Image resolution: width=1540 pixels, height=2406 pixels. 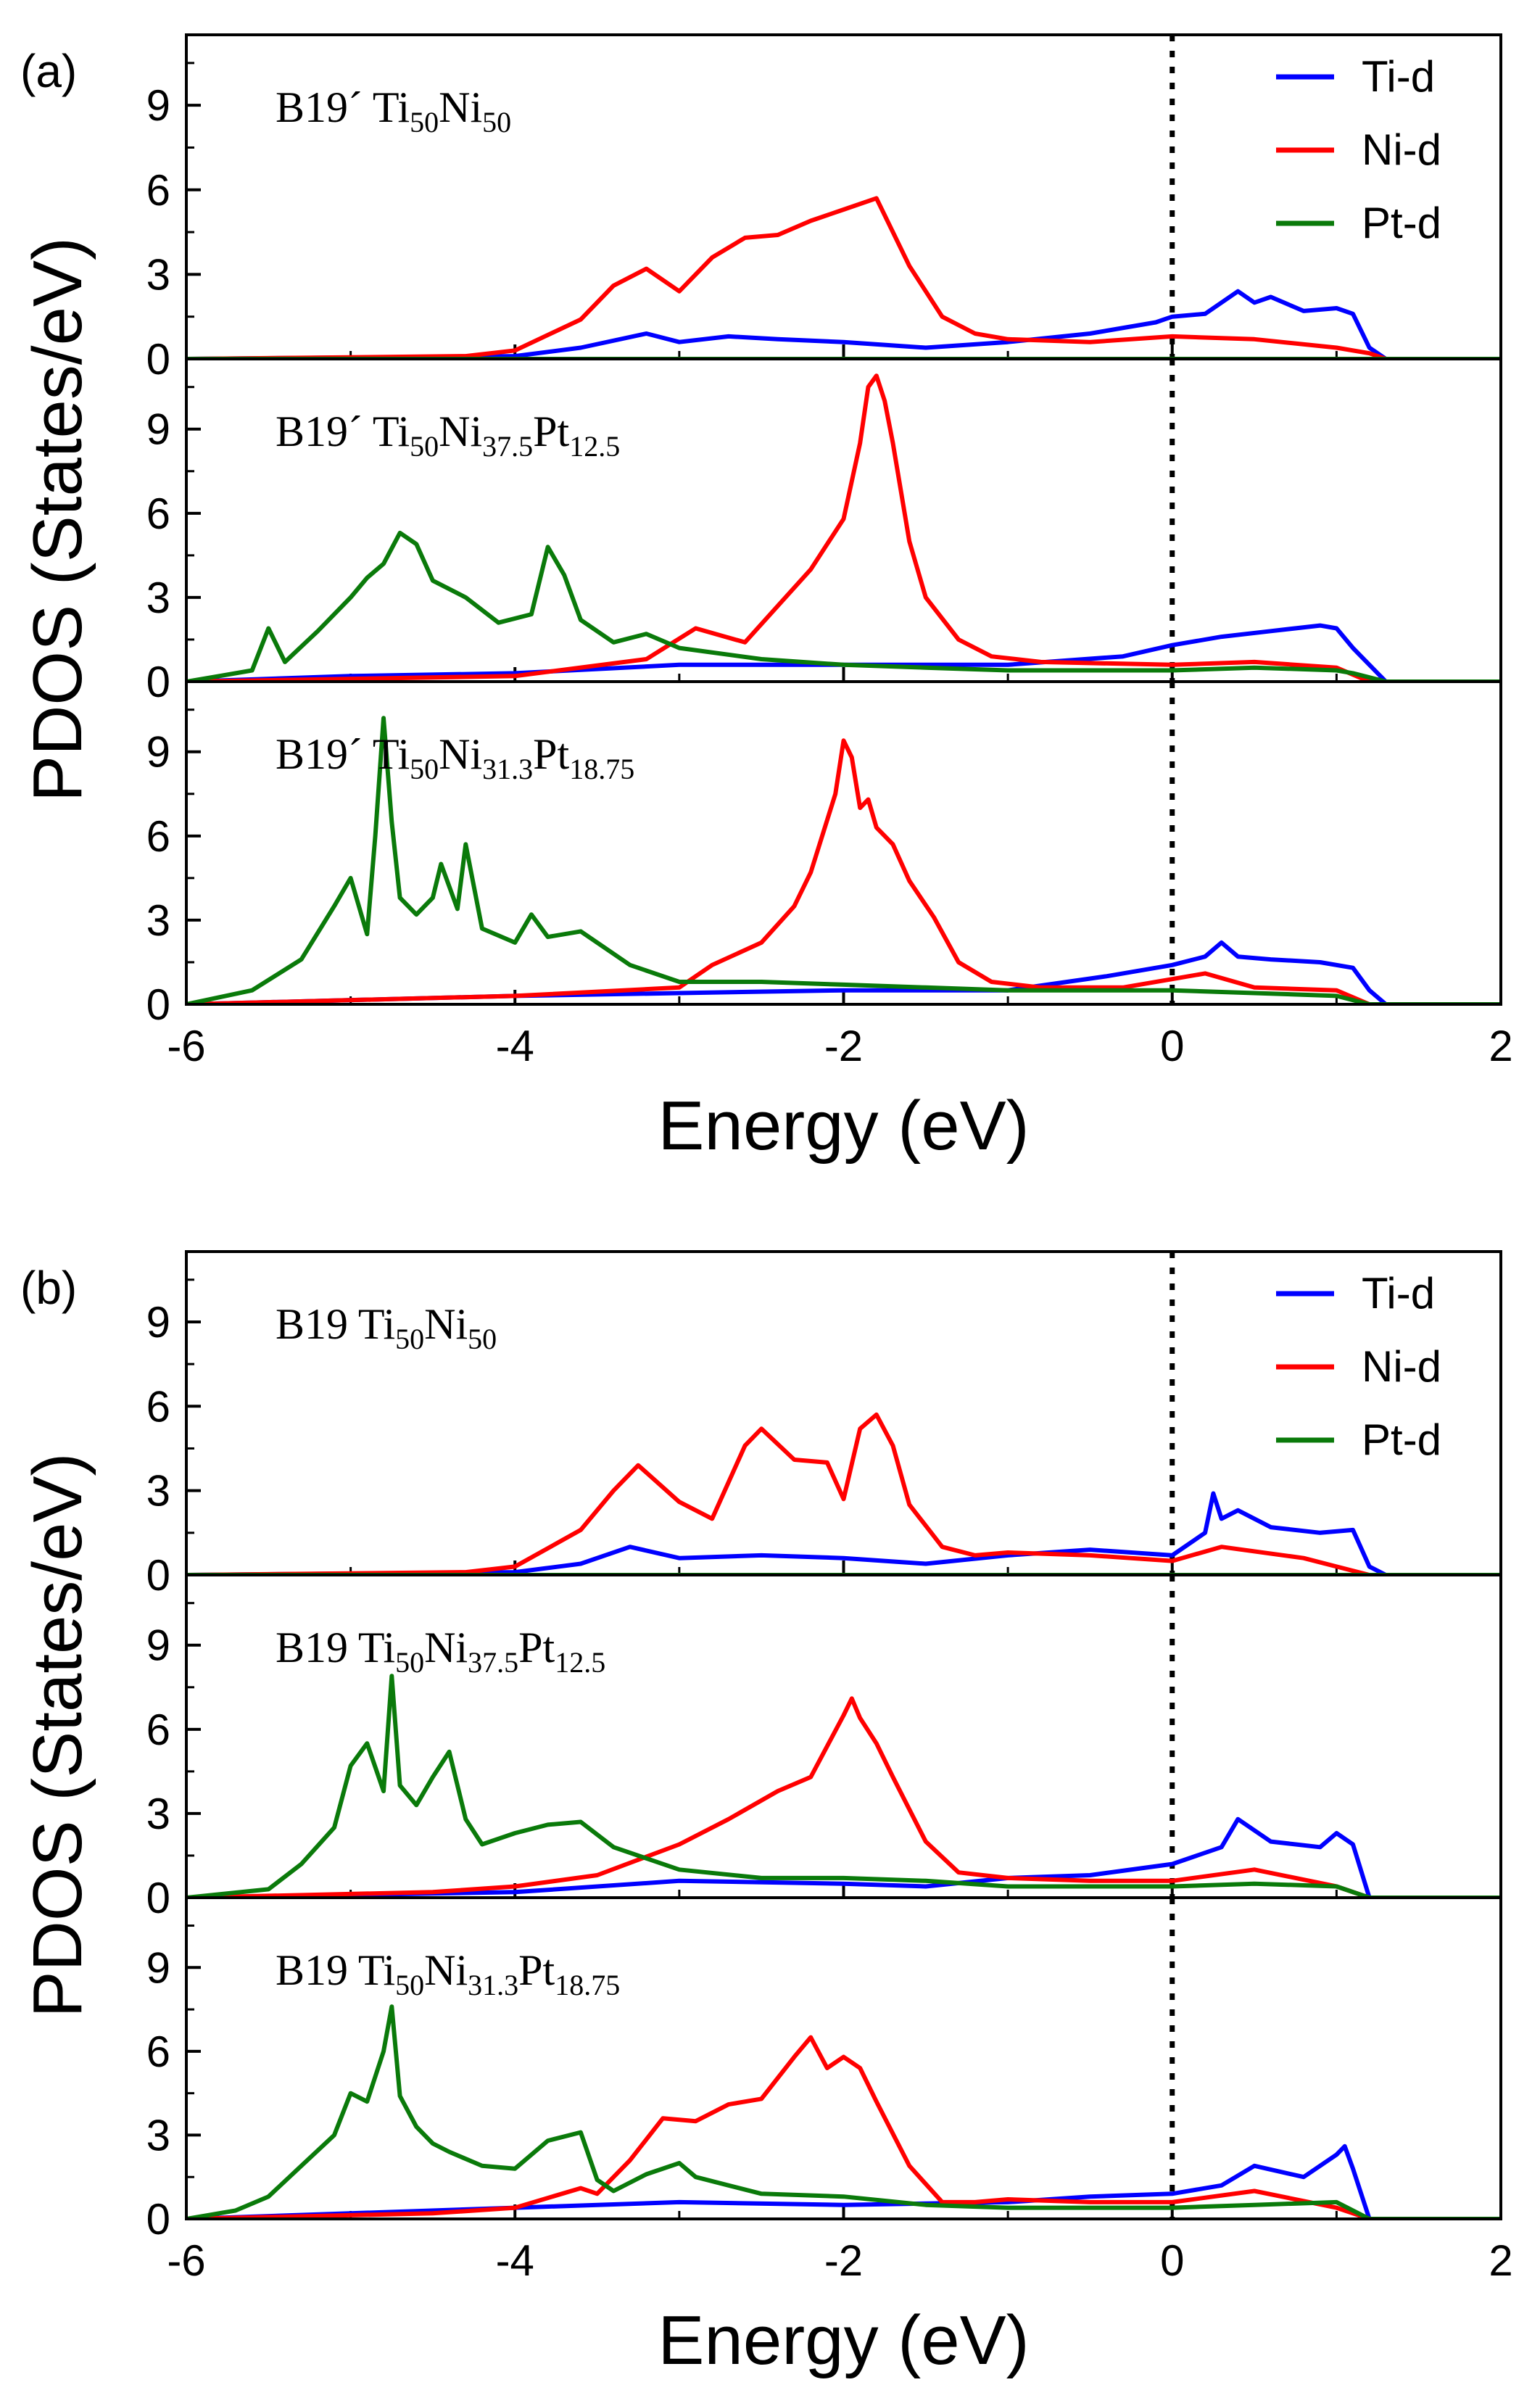 I want to click on subpanel-label: B19´ Ti50Ni37.5Pt12.5, so click(x=448, y=435).